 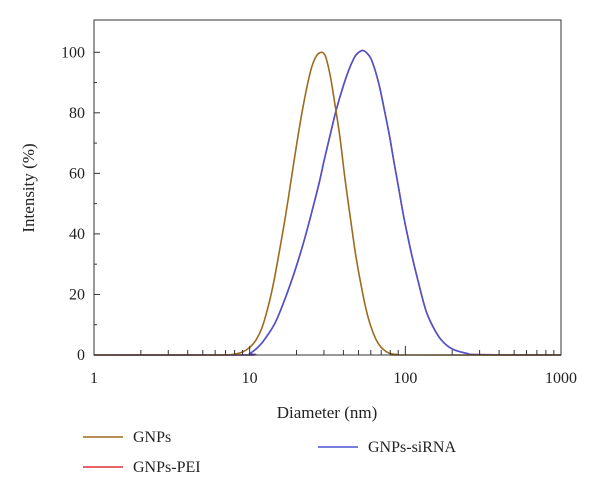 I want to click on legend-label-gnps-sirna: GNPs-siRNA, so click(x=412, y=447).